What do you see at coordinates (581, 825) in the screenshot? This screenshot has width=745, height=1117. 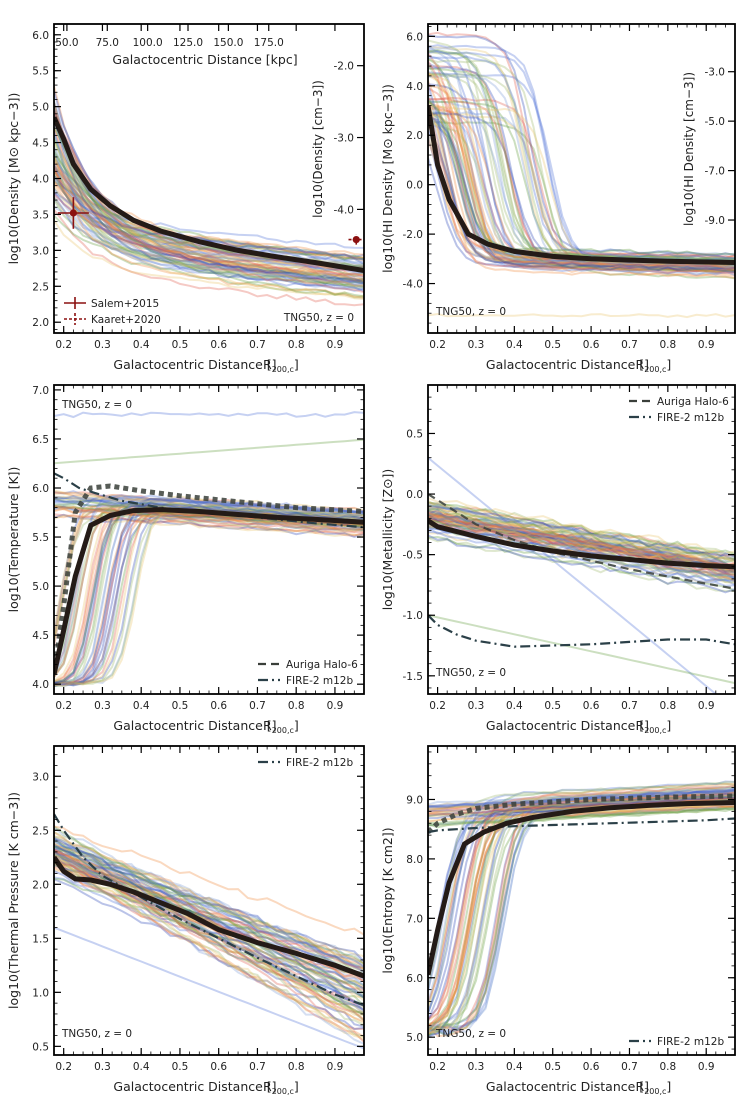 I see `fire-line` at bounding box center [581, 825].